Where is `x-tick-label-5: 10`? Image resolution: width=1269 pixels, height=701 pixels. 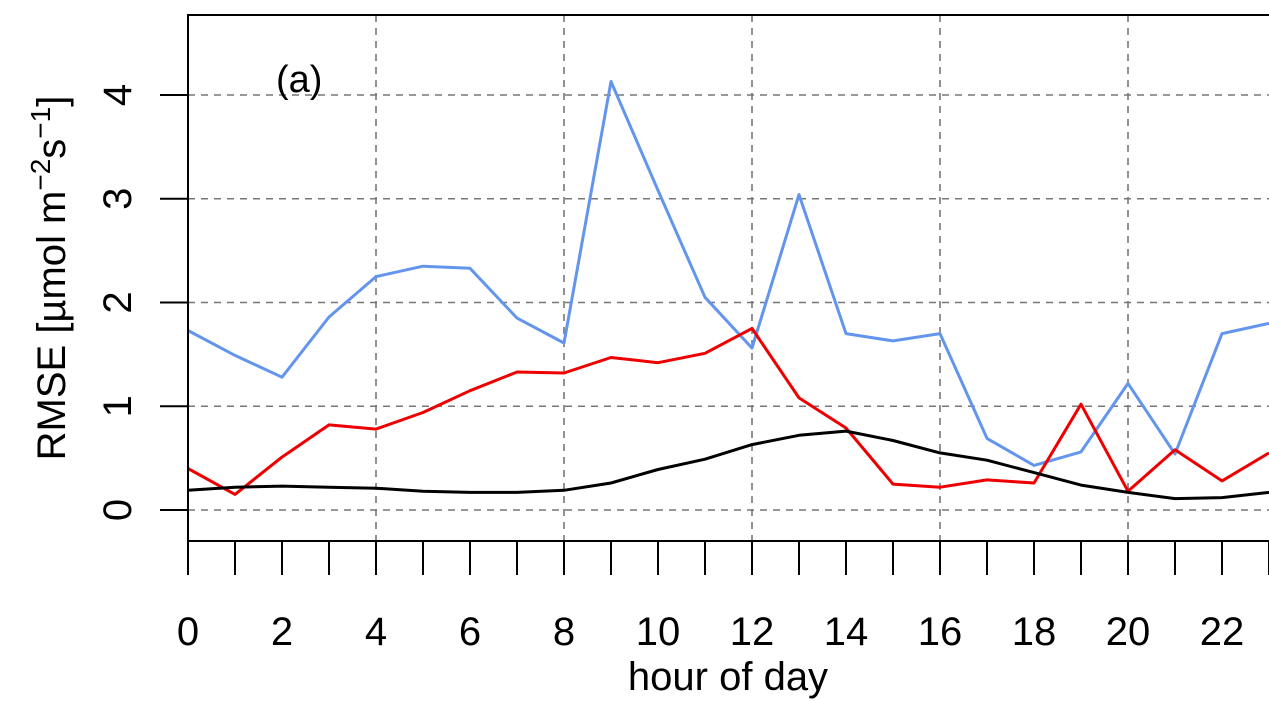 x-tick-label-5: 10 is located at coordinates (658, 632).